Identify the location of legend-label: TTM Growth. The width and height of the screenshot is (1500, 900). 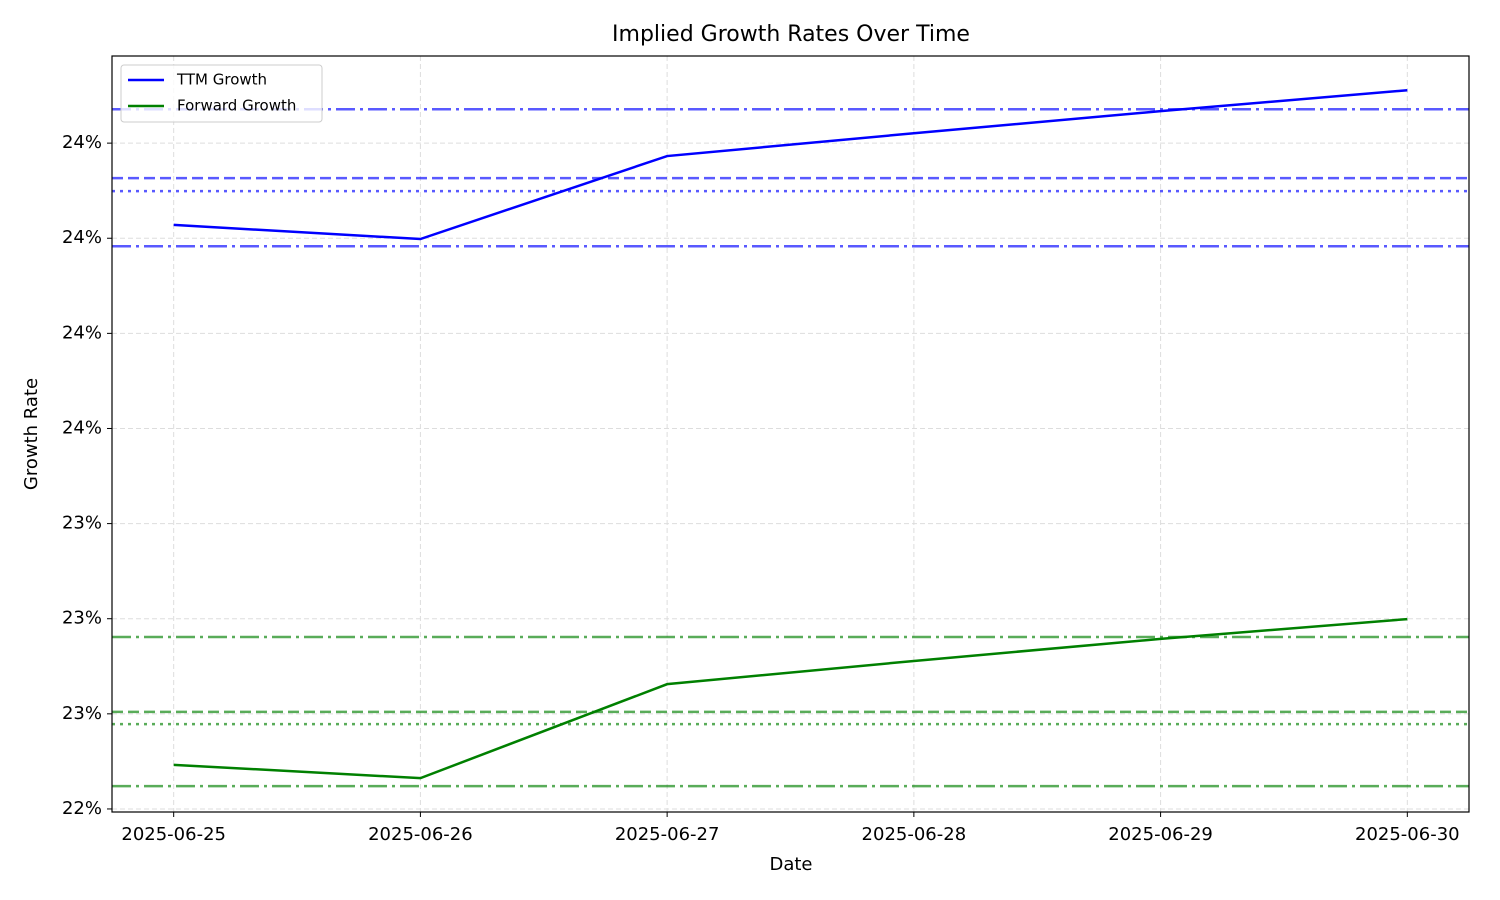
(221, 80).